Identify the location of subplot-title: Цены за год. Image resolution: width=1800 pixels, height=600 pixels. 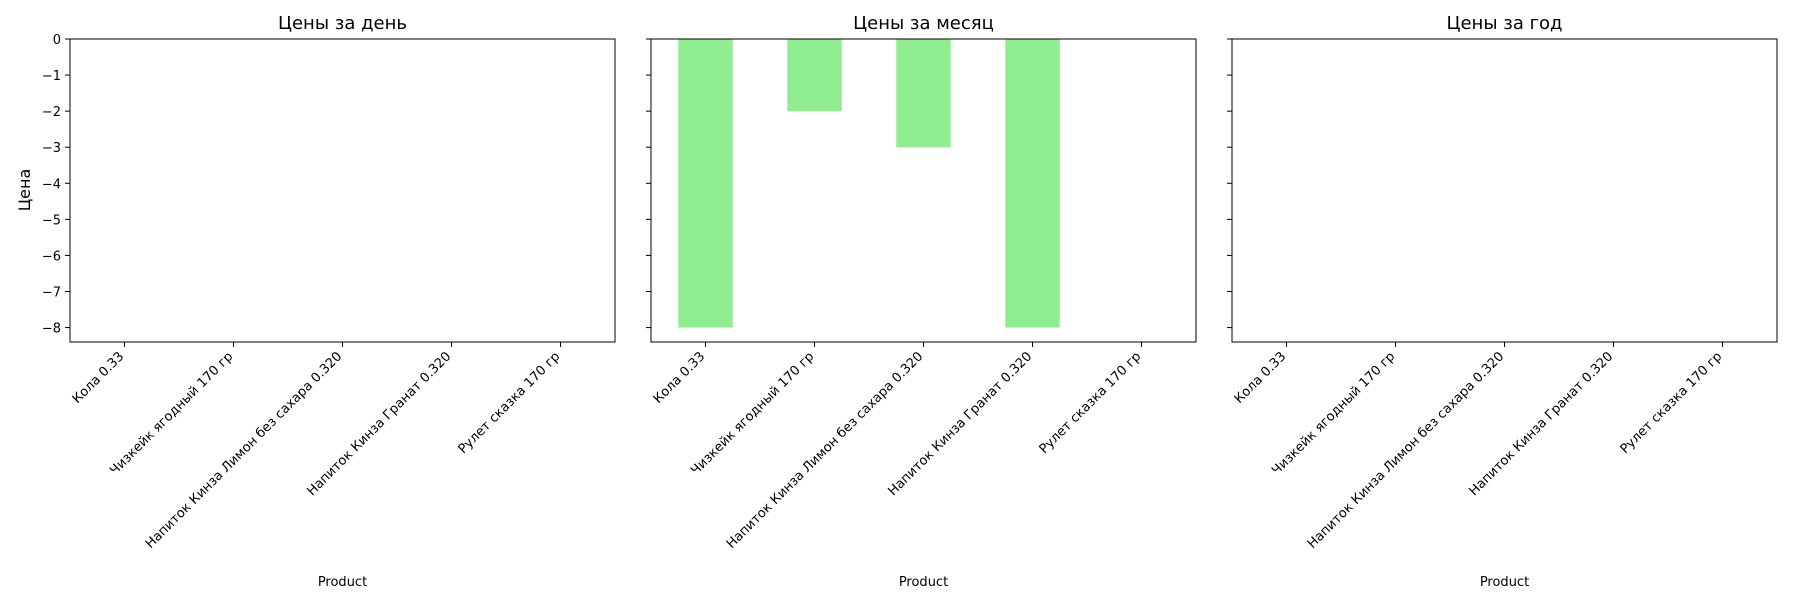
(1505, 23).